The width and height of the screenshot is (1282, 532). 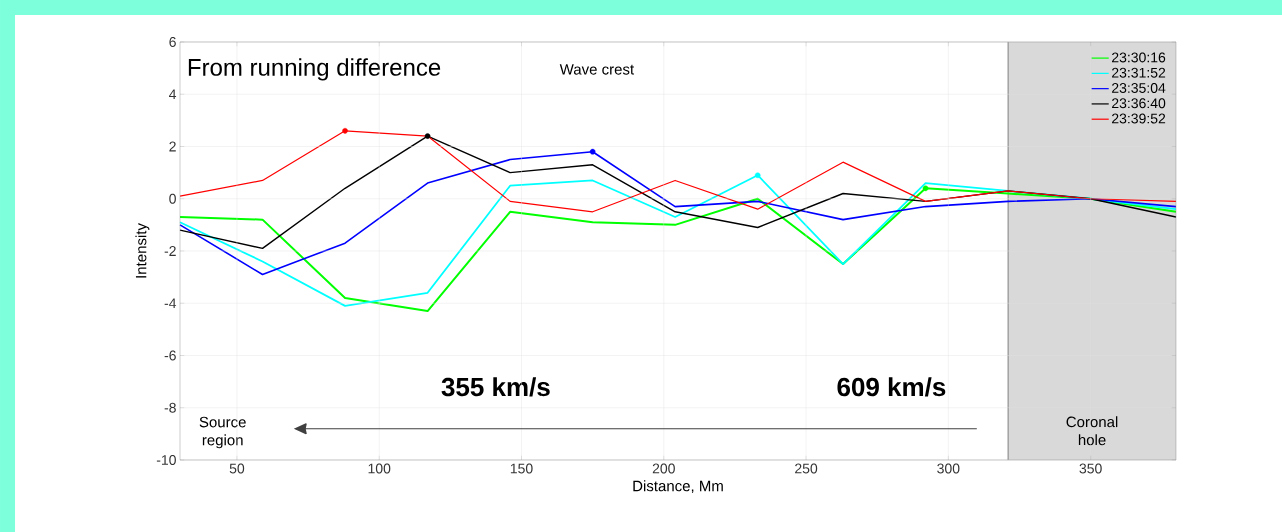 What do you see at coordinates (314, 69) in the screenshot?
I see `annotation: From running difference` at bounding box center [314, 69].